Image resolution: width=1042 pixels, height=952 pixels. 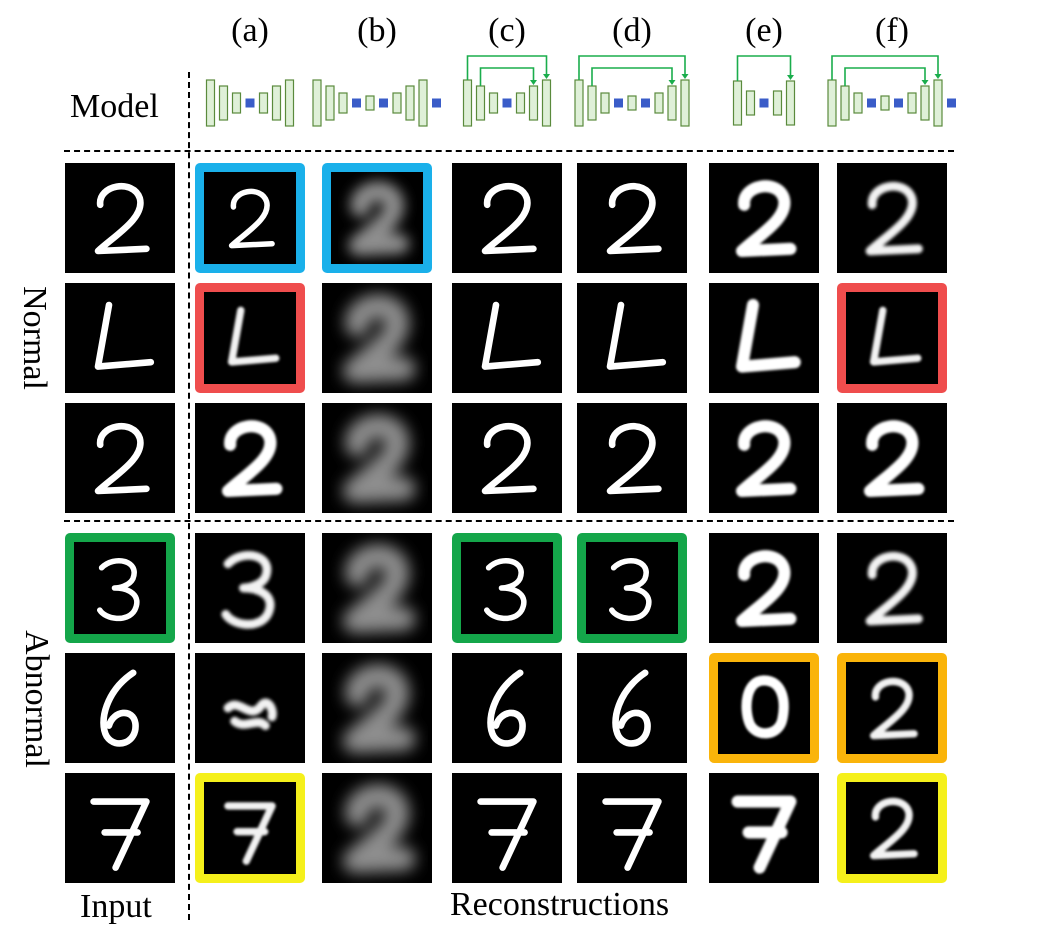 I want to click on group-divider, so click(x=509, y=521).